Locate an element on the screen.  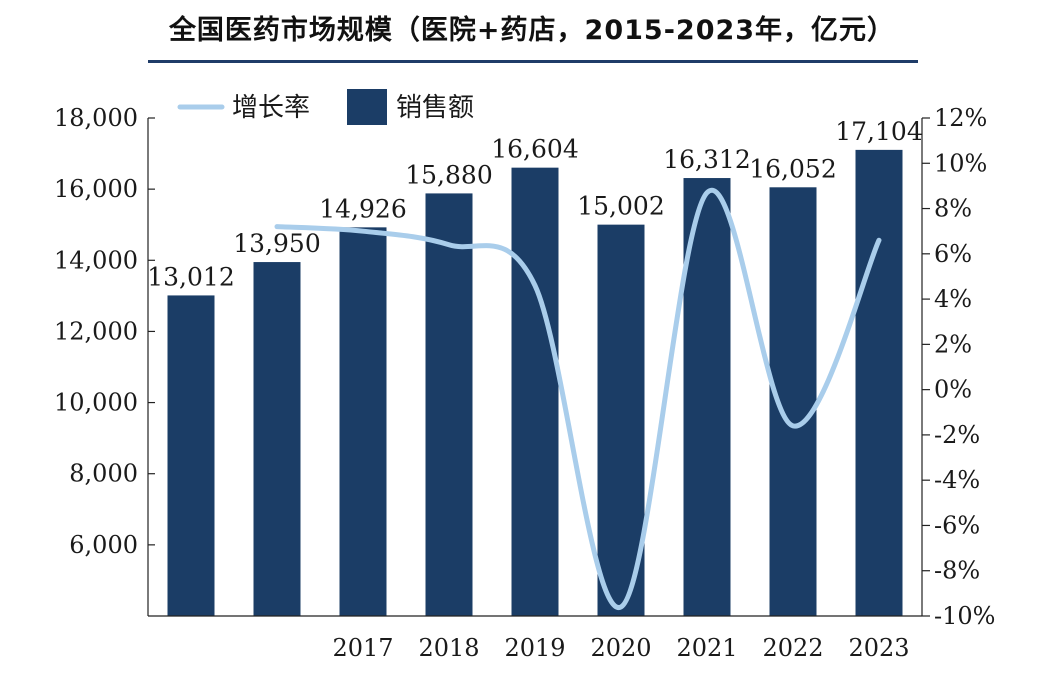
right-tick-label: 4% is located at coordinates (953, 299).